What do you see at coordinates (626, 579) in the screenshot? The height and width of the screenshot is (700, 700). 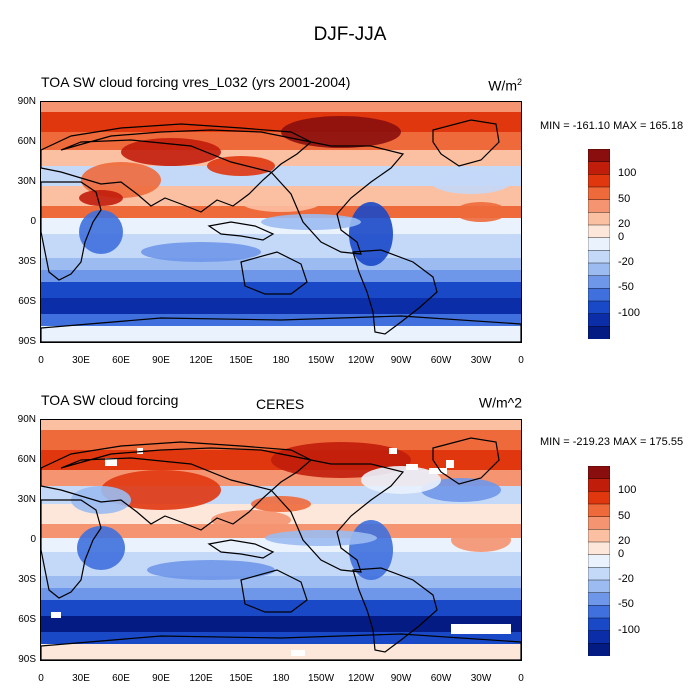 I see `colorbar-tick-label: -20` at bounding box center [626, 579].